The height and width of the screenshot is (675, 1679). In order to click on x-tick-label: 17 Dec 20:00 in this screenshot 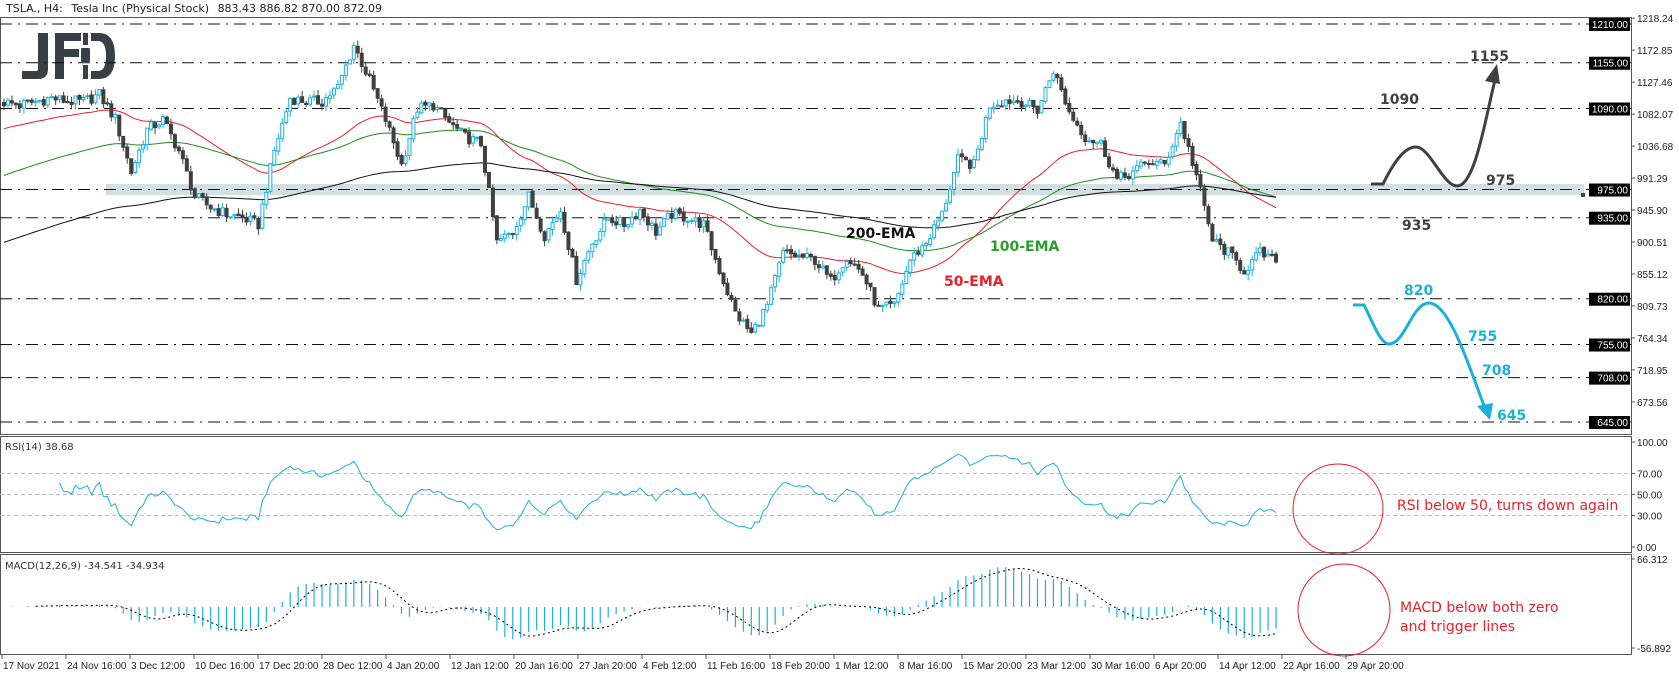, I will do `click(289, 666)`.